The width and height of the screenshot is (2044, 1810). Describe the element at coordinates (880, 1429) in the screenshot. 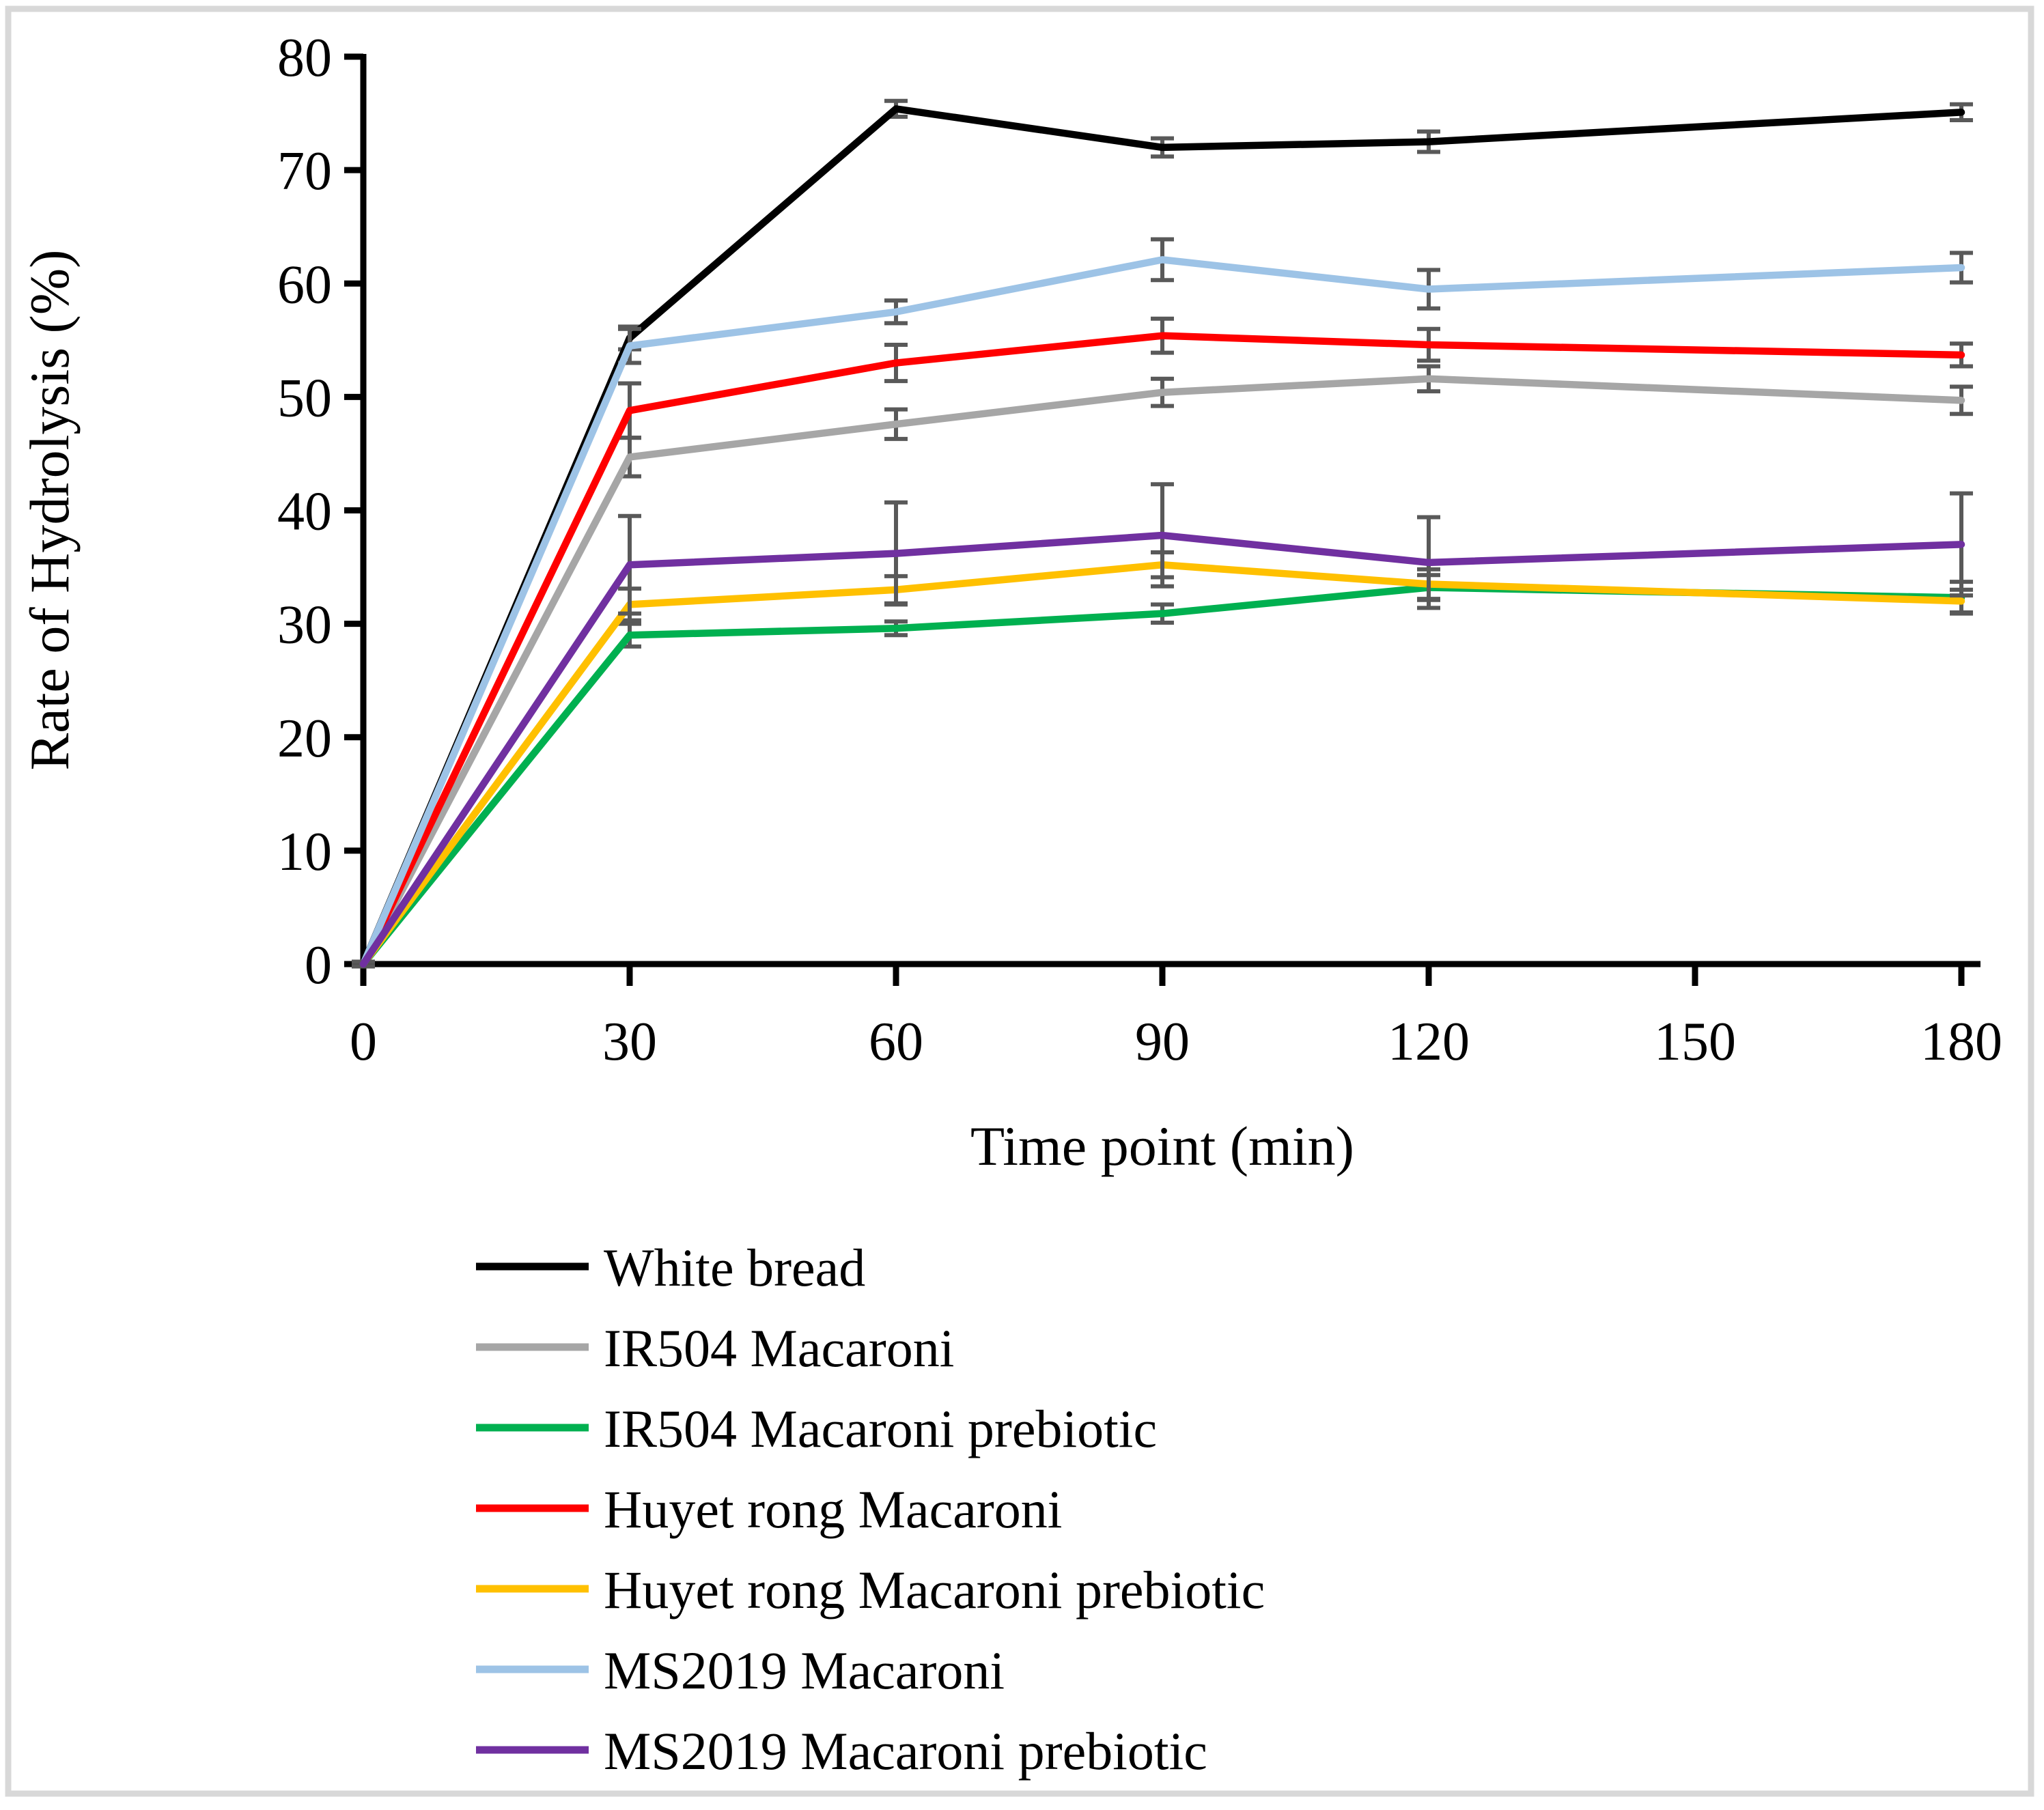

I see `legend-label: IR504 Macaroni prebiotic` at that location.